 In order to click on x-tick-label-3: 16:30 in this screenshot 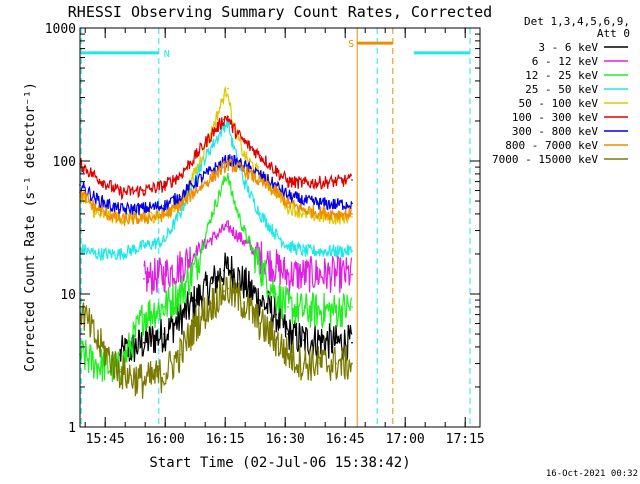, I will do `click(285, 439)`.